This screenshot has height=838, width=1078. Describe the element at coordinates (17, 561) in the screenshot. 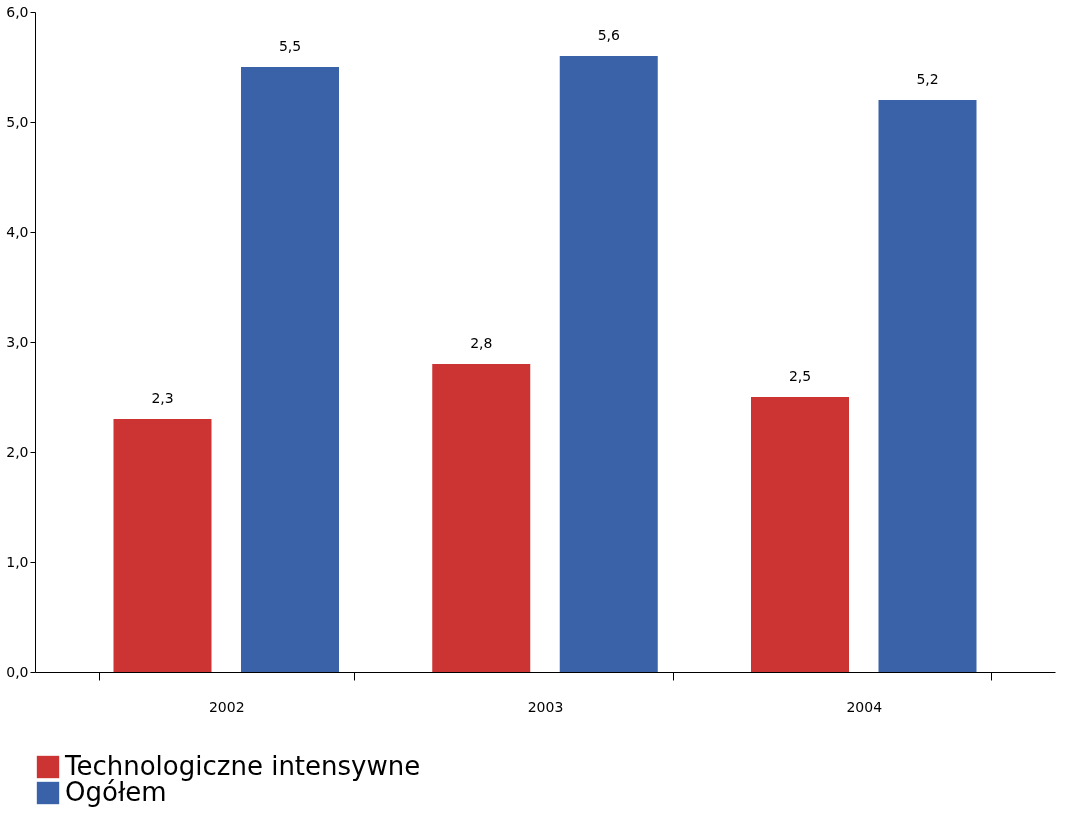

I see `y-tick-label: 1,0` at that location.